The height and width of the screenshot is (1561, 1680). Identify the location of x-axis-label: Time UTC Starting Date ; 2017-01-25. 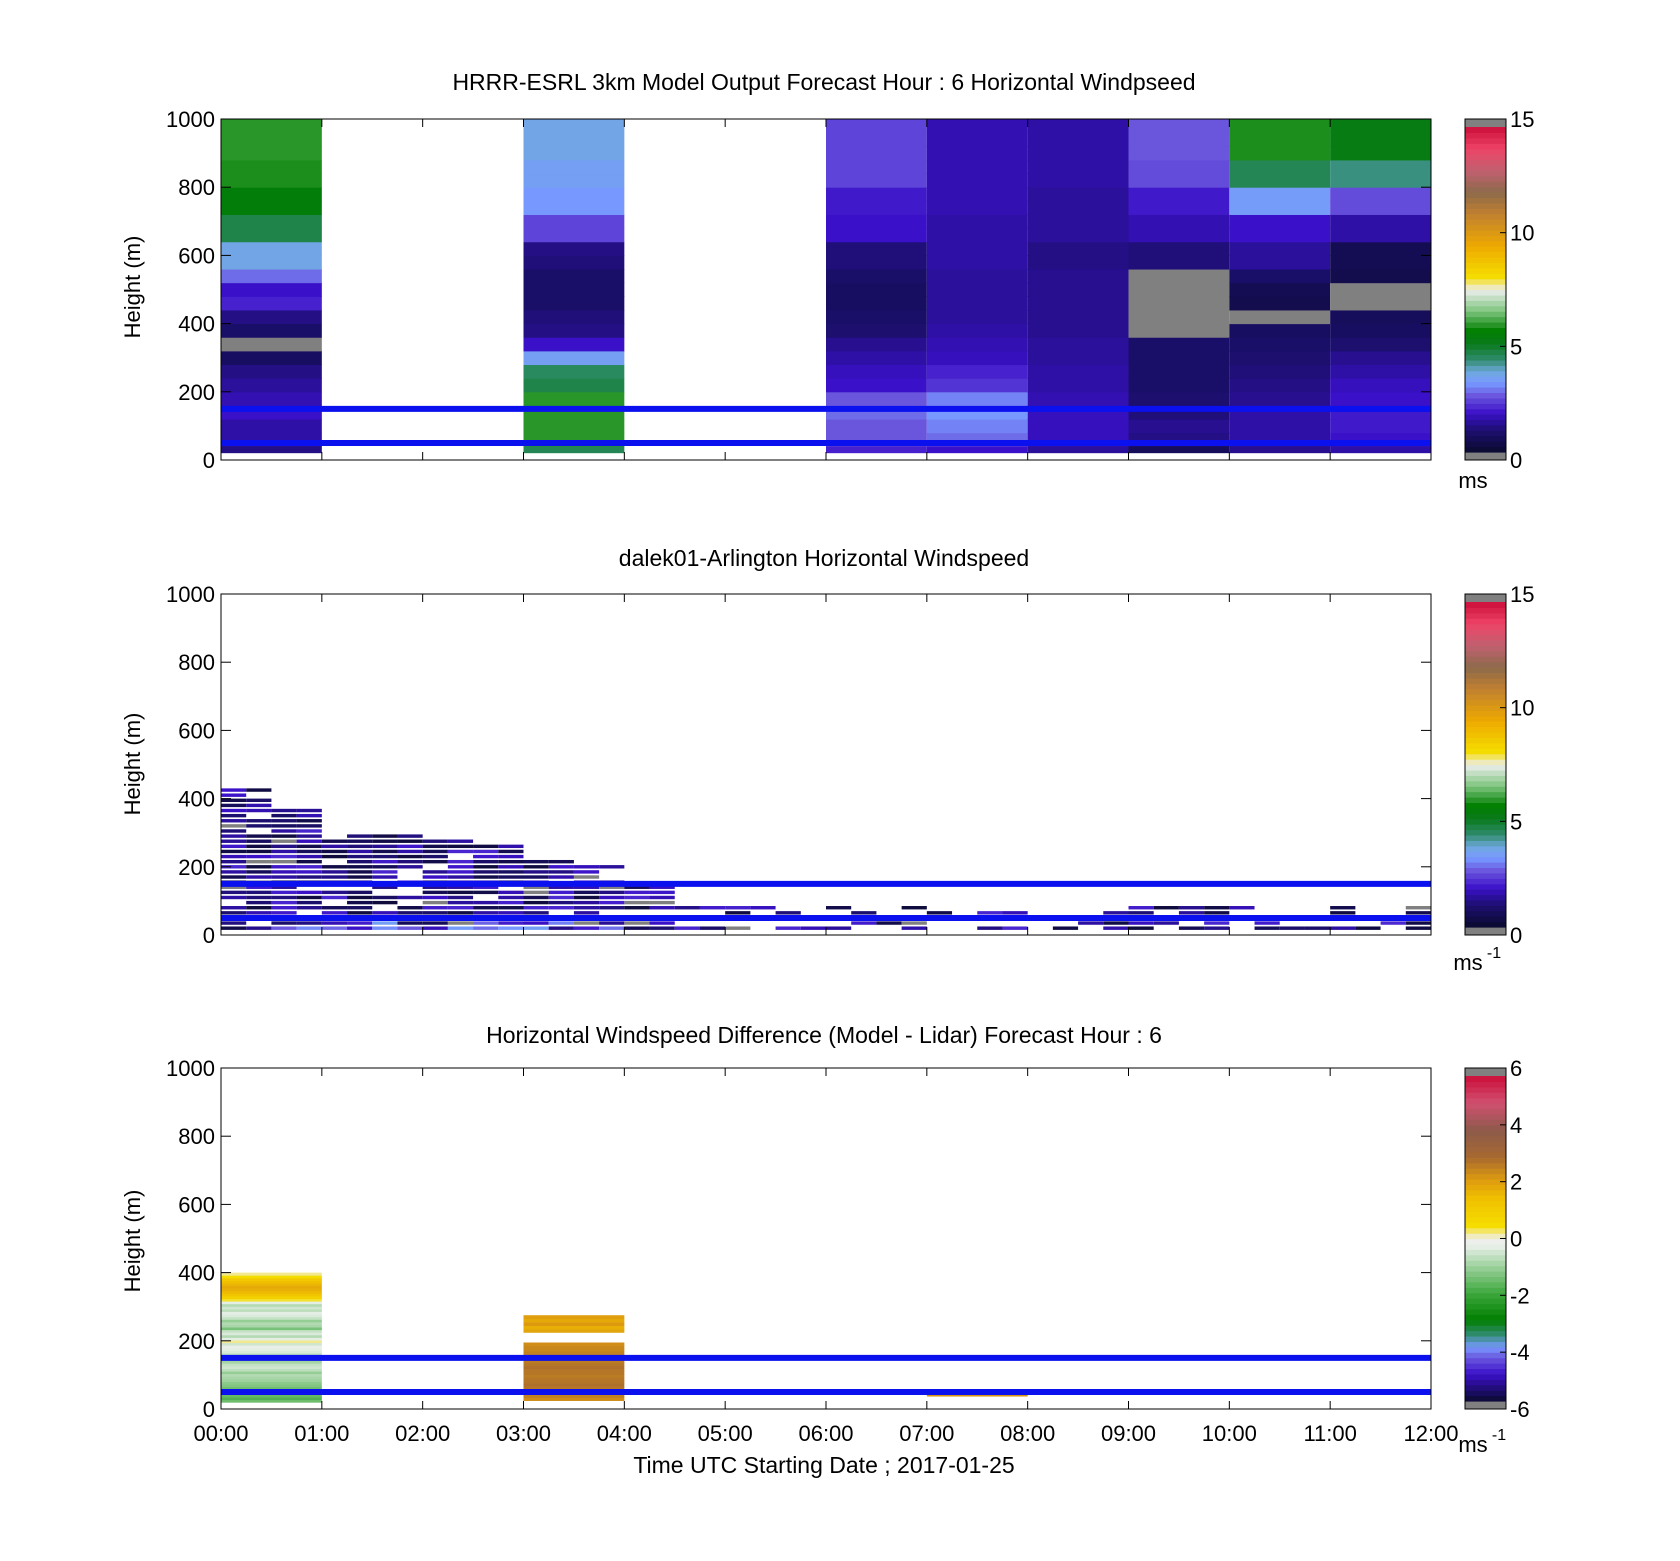
(823, 1465).